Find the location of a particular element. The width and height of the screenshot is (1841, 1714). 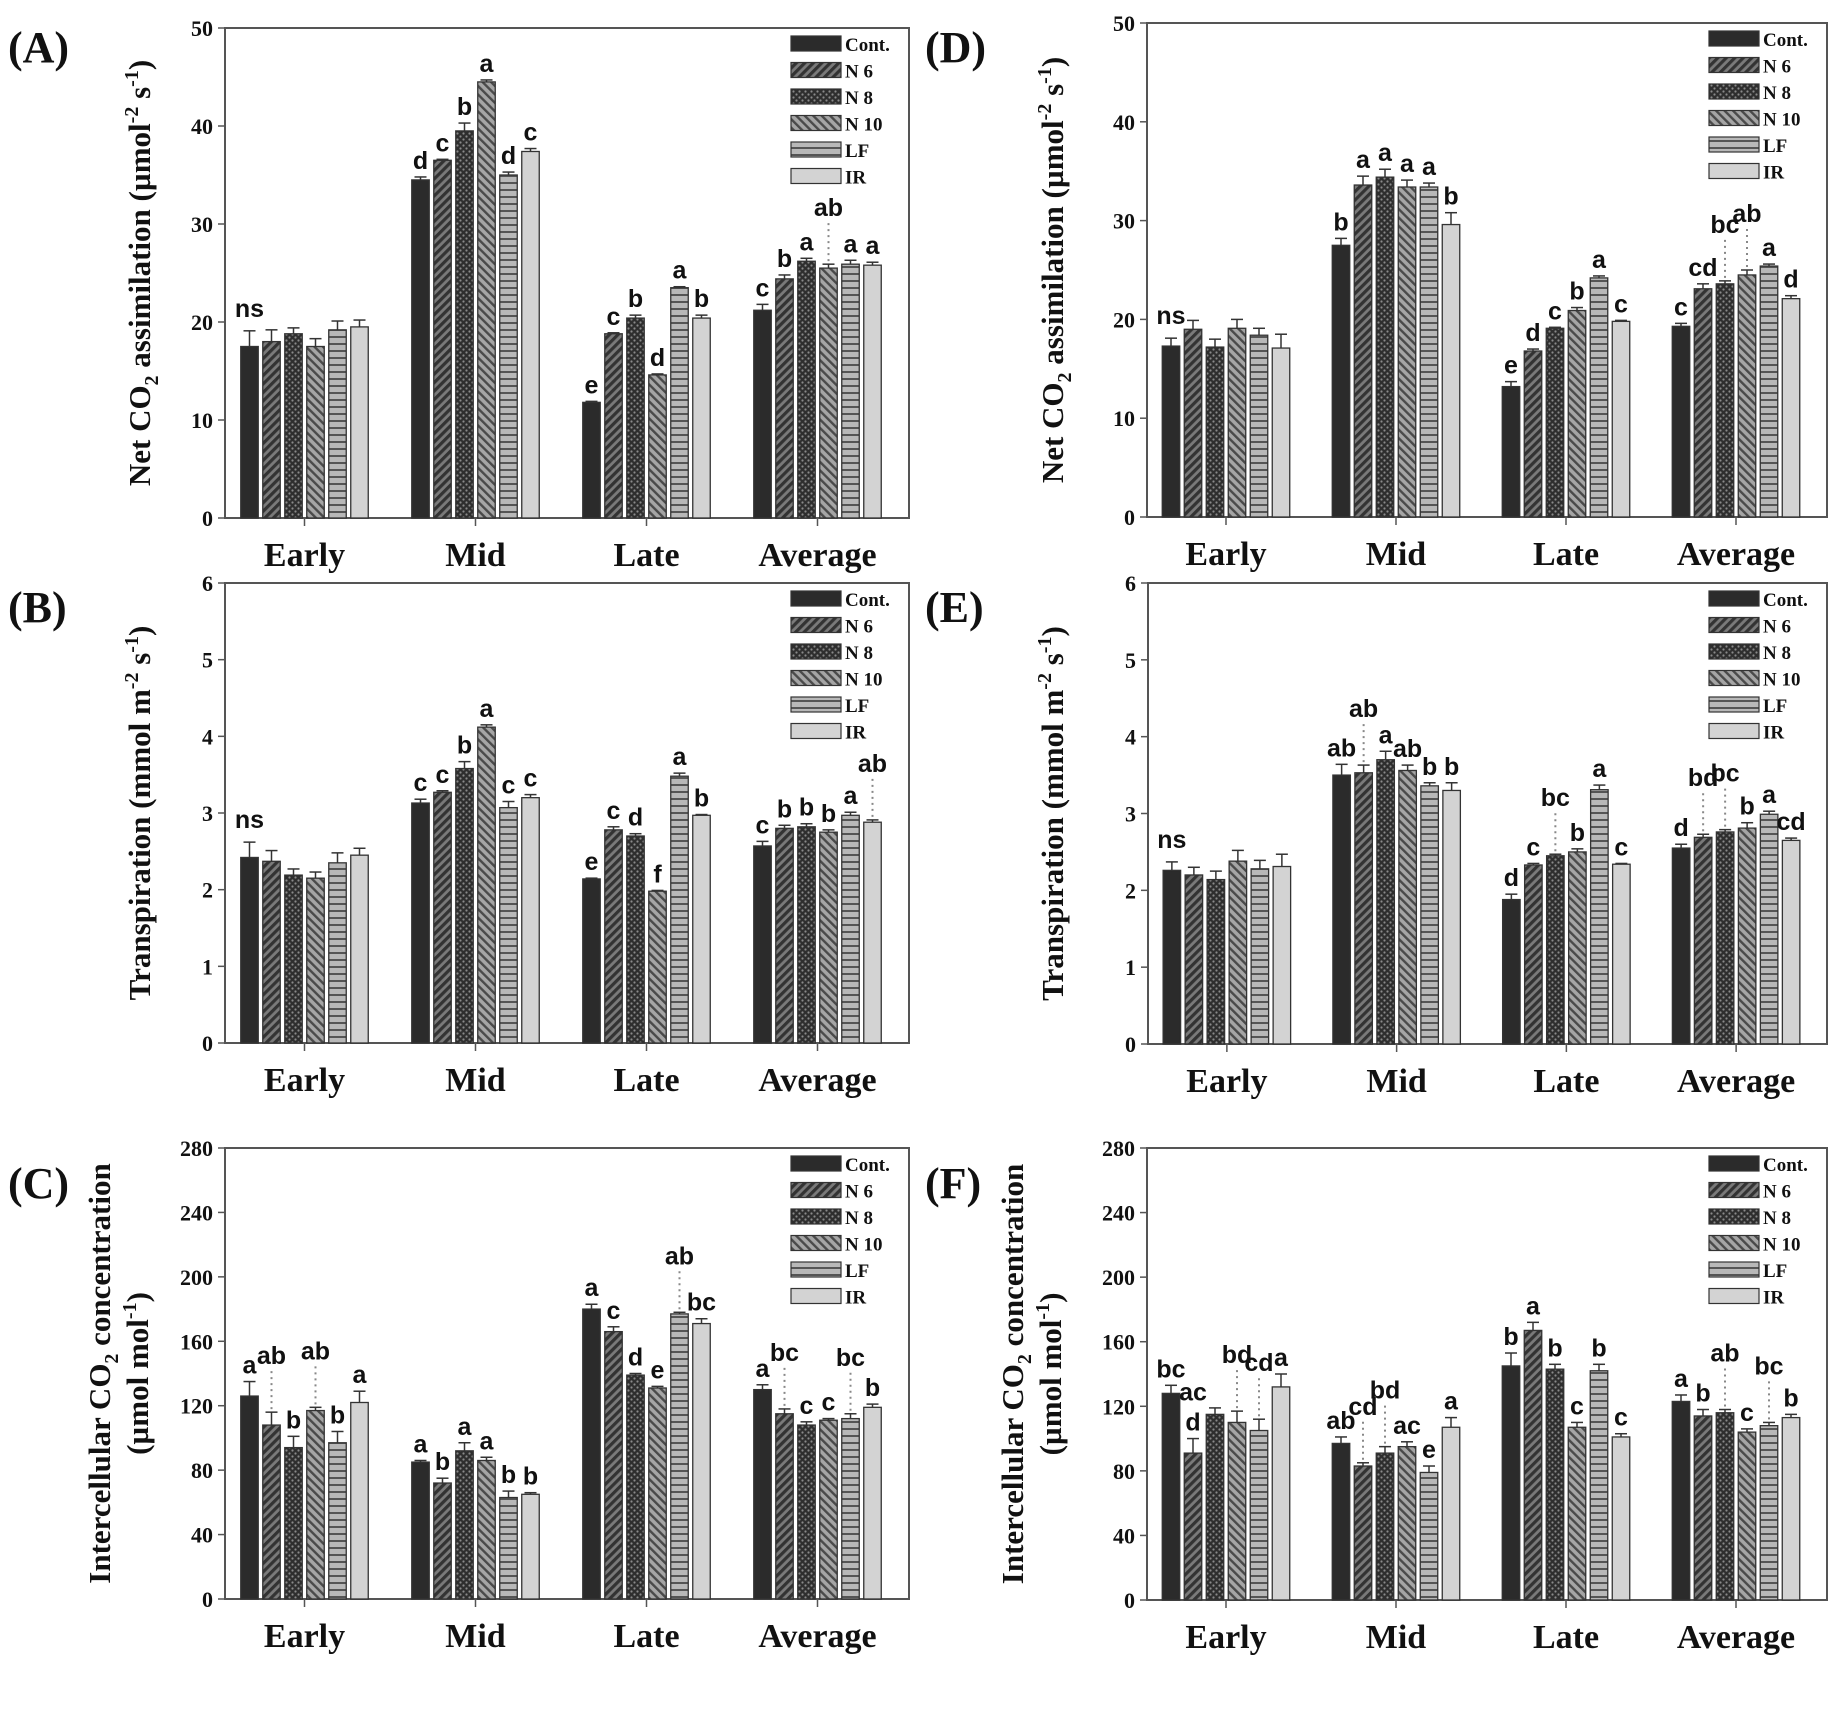

y-tick-label: 3 is located at coordinates (207, 813).